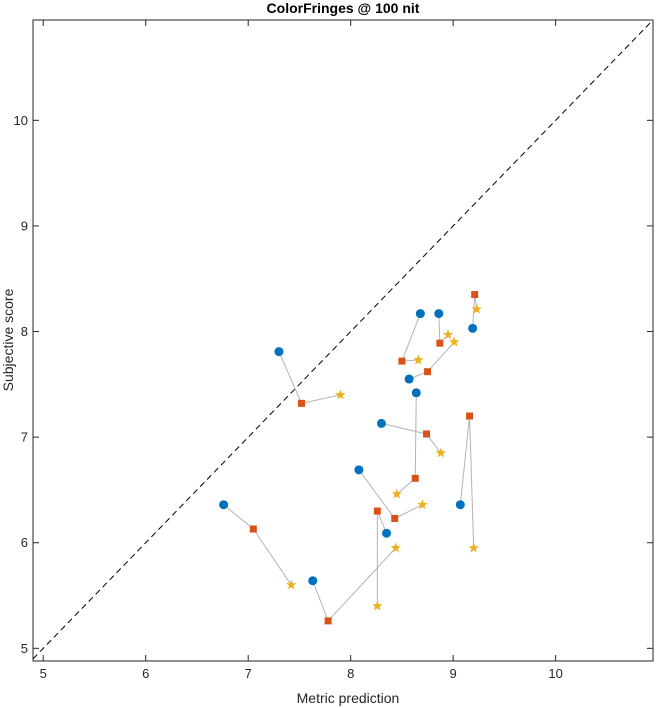  Describe the element at coordinates (43, 673) in the screenshot. I see `x-tick-label: 5` at that location.